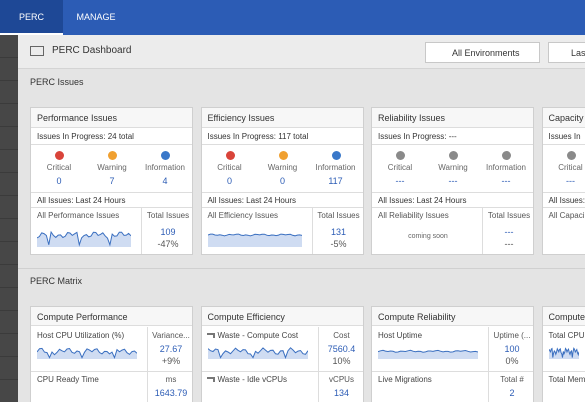 The height and width of the screenshot is (402, 585). What do you see at coordinates (400, 335) in the screenshot?
I see `metric-name: Host Uptime` at bounding box center [400, 335].